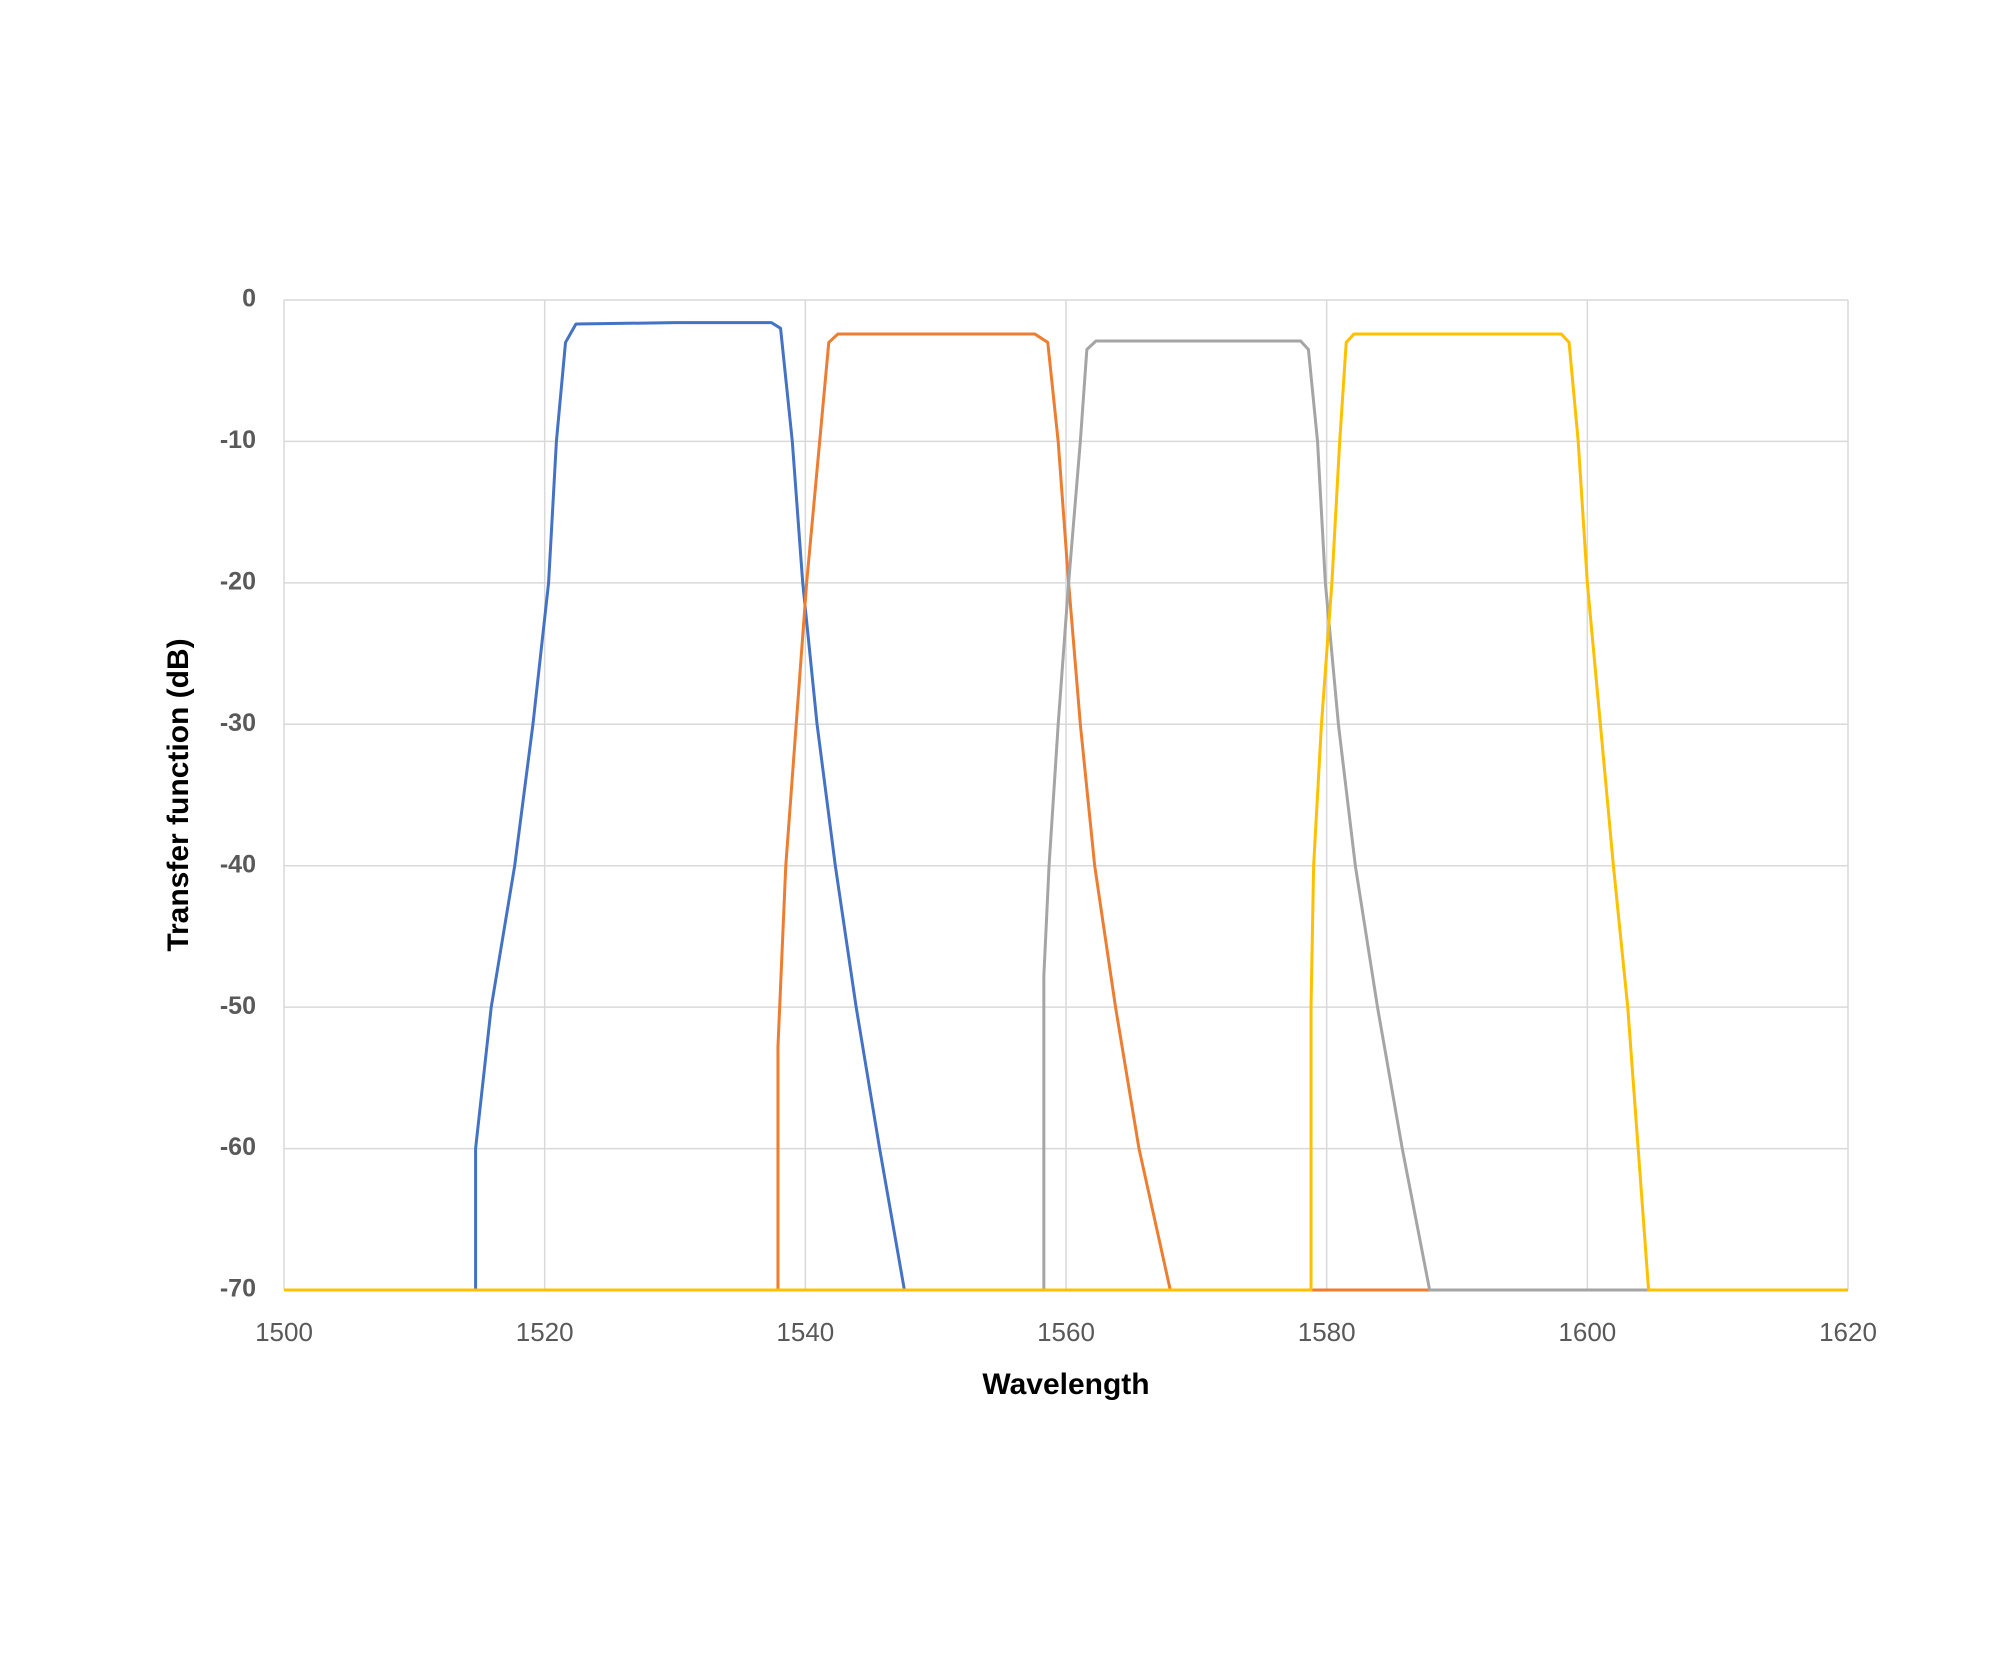 This screenshot has width=2000, height=1667. Describe the element at coordinates (284, 1332) in the screenshot. I see `x-tick-label: 1500` at that location.